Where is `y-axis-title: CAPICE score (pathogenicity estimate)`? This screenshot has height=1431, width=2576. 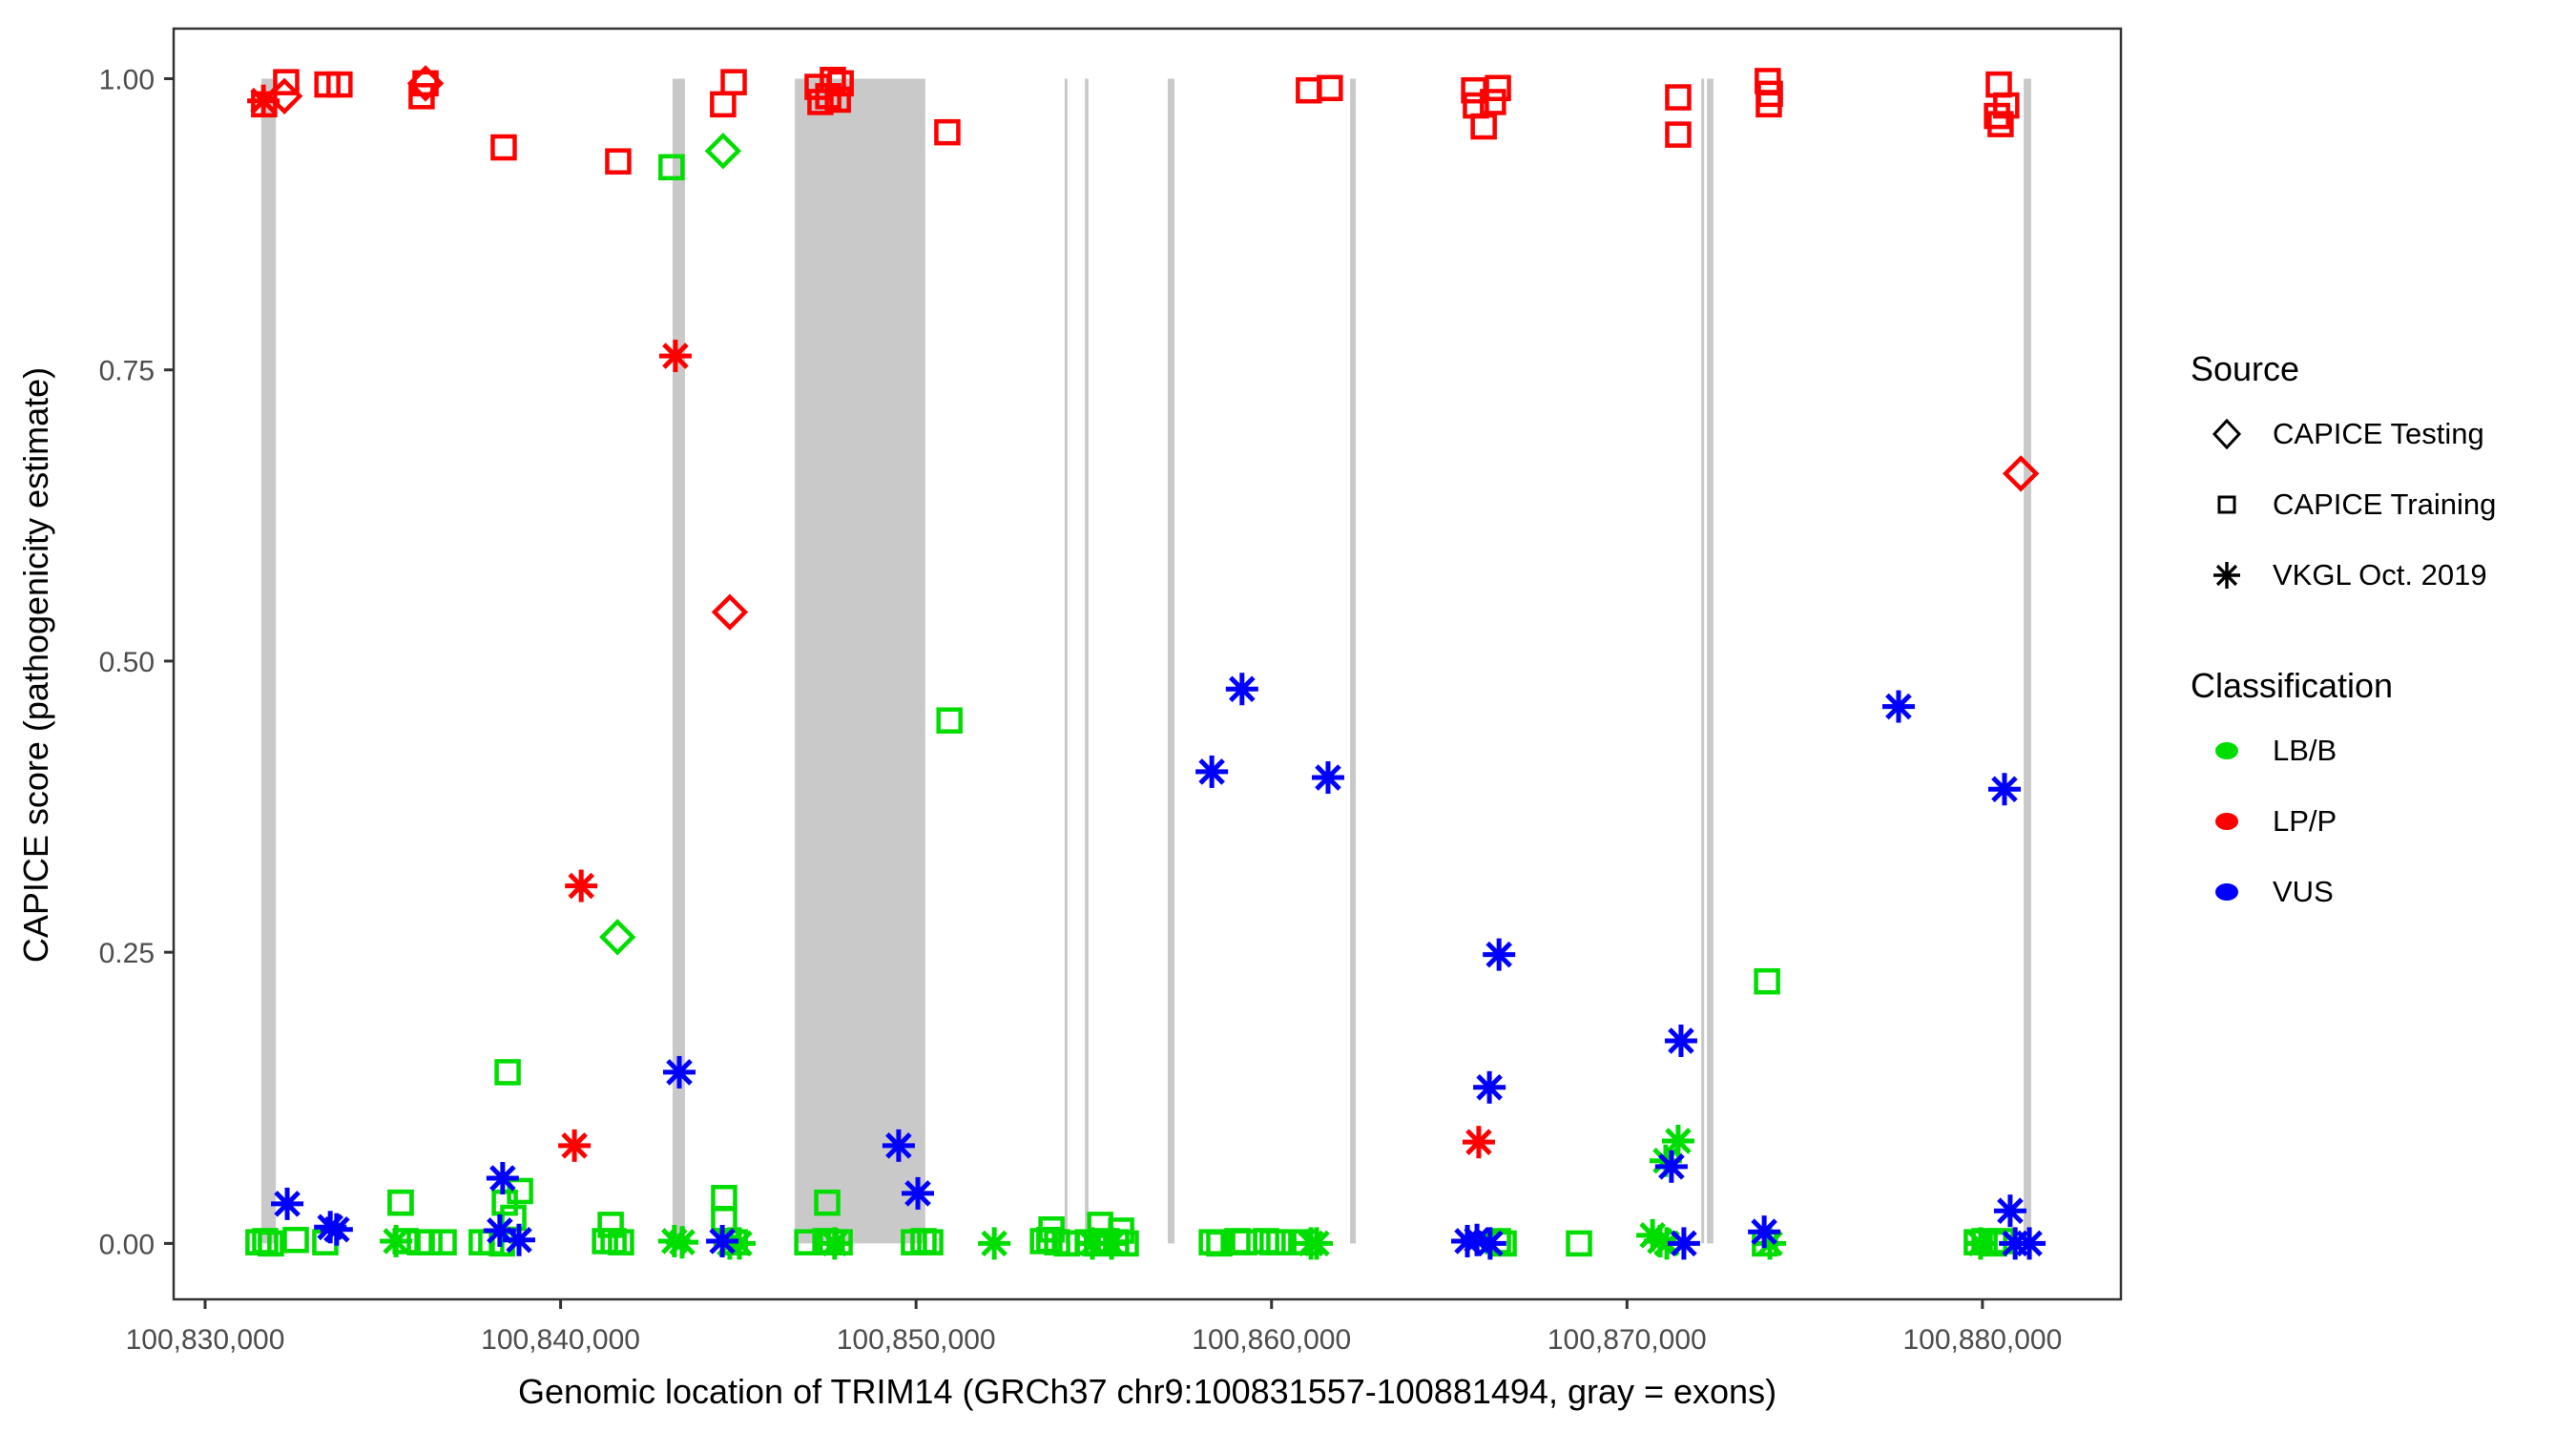 y-axis-title: CAPICE score (pathogenicity estimate) is located at coordinates (35, 665).